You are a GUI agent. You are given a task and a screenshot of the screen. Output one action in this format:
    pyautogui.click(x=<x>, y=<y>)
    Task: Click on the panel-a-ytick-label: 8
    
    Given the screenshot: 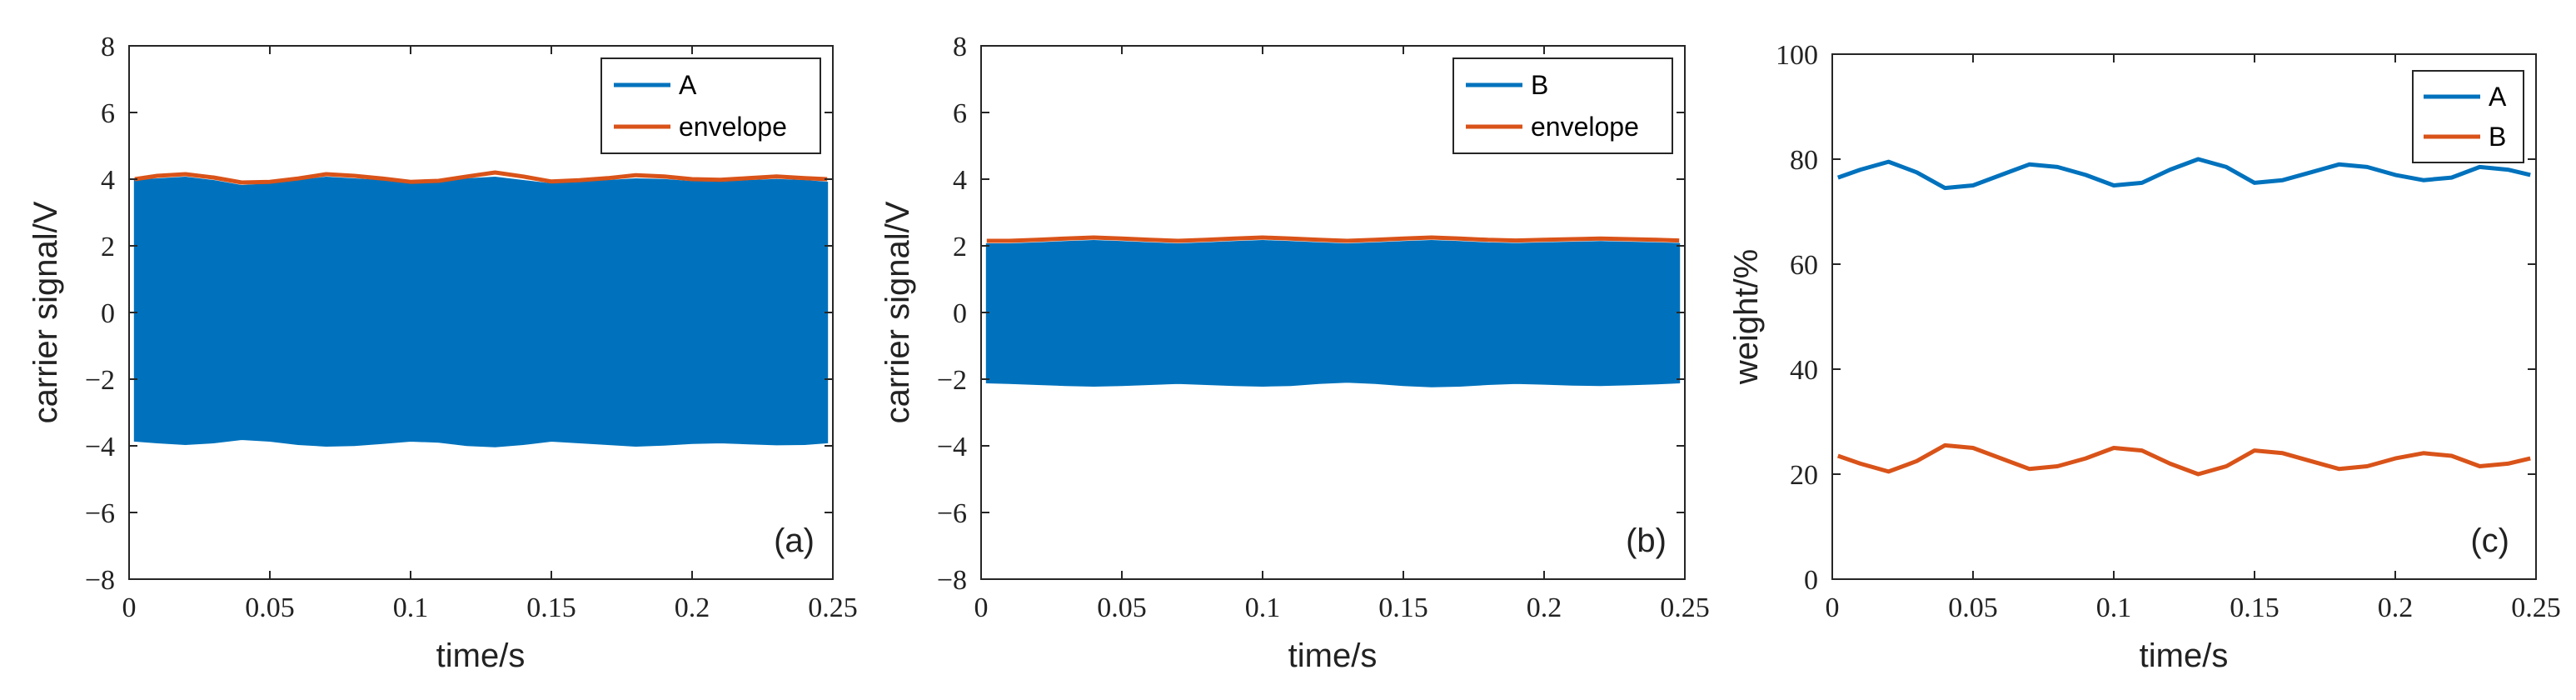 What is the action you would take?
    pyautogui.click(x=108, y=47)
    